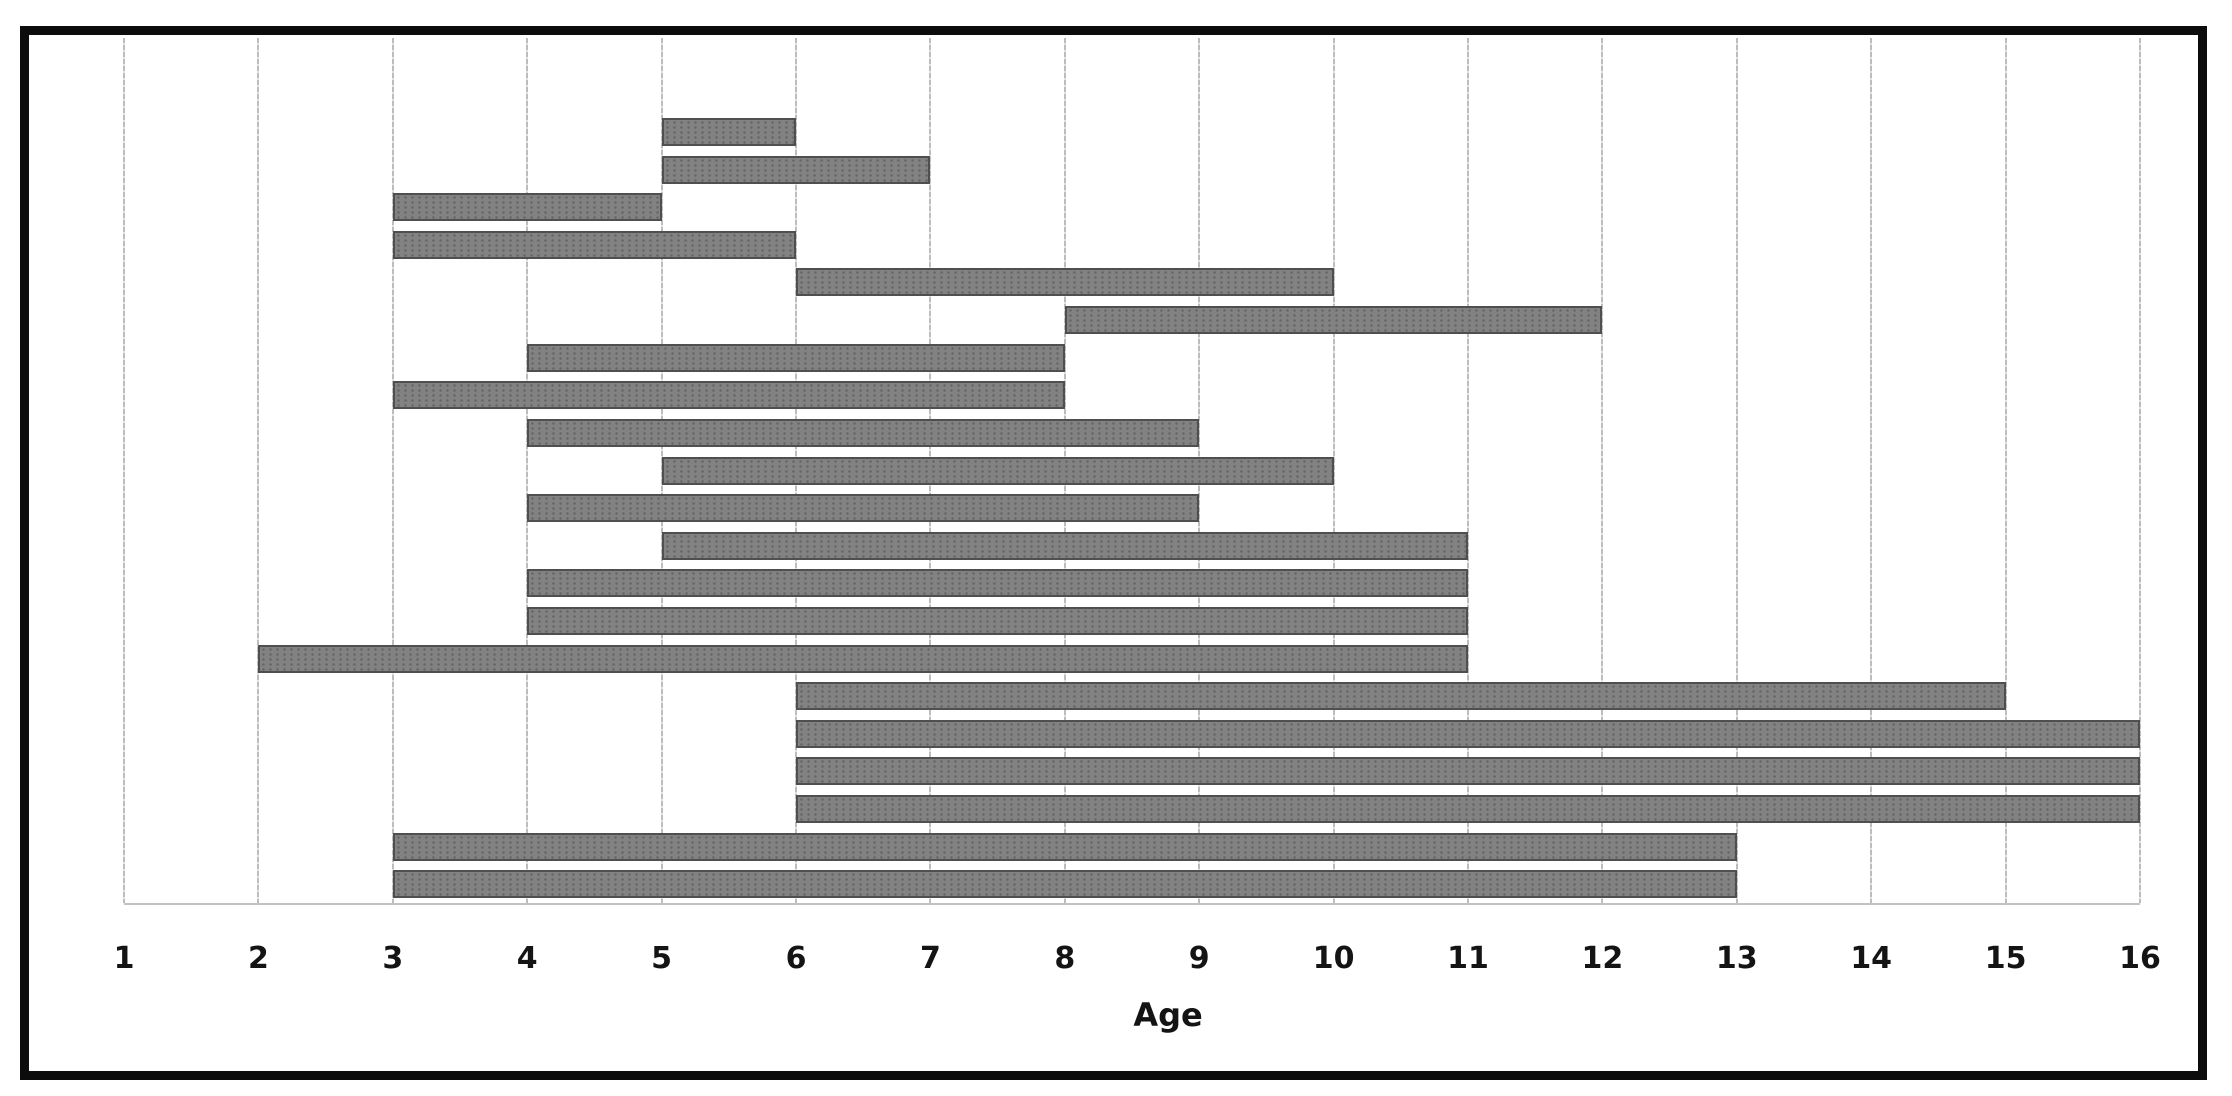 This screenshot has height=1096, width=2232. What do you see at coordinates (2140, 958) in the screenshot?
I see `x-tick-label: 16` at bounding box center [2140, 958].